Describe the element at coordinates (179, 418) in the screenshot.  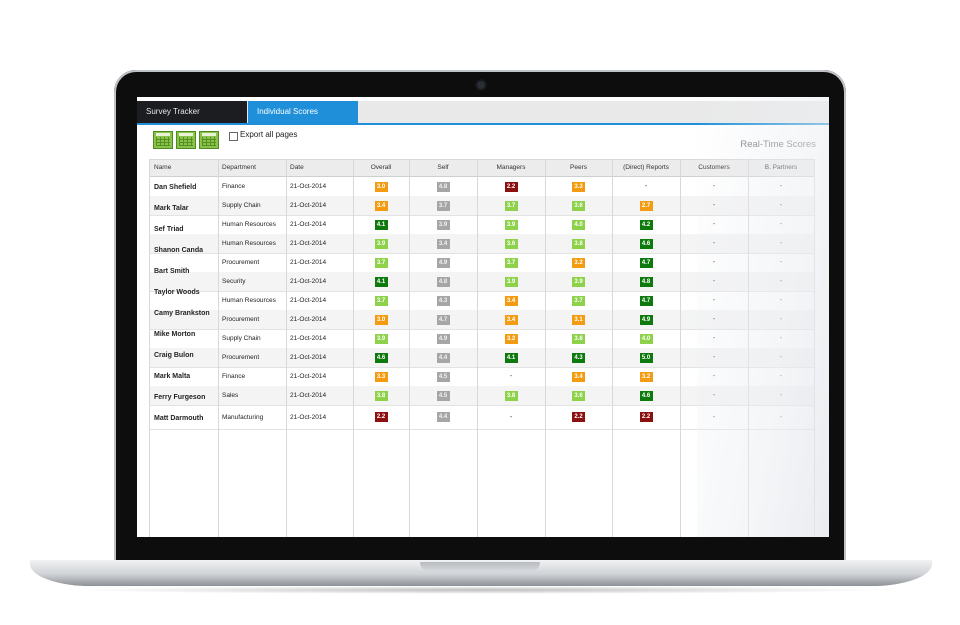
I see `name-cell: Matt Darmouth` at that location.